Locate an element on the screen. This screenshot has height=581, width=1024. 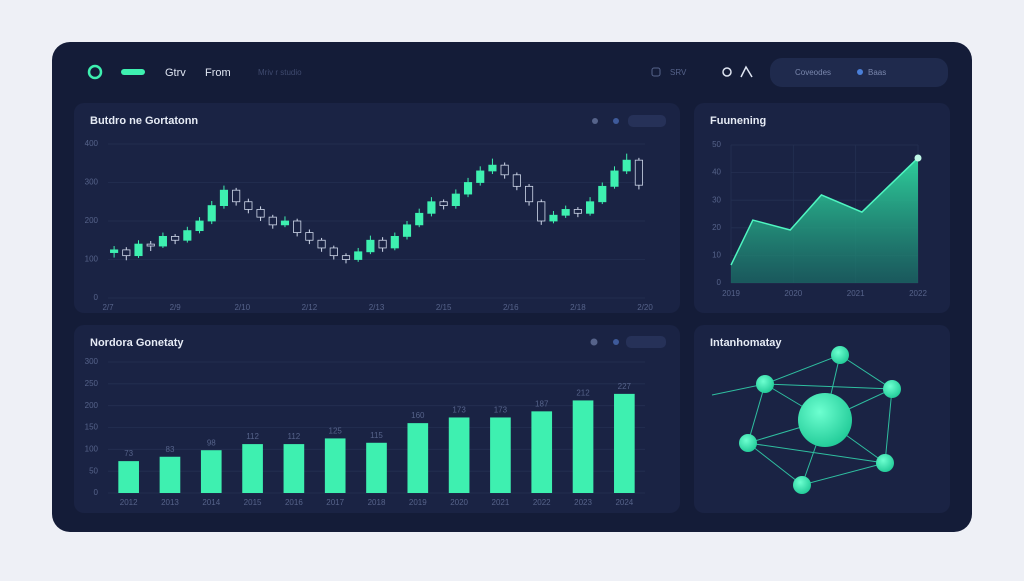
status-dot is located at coordinates (860, 72).